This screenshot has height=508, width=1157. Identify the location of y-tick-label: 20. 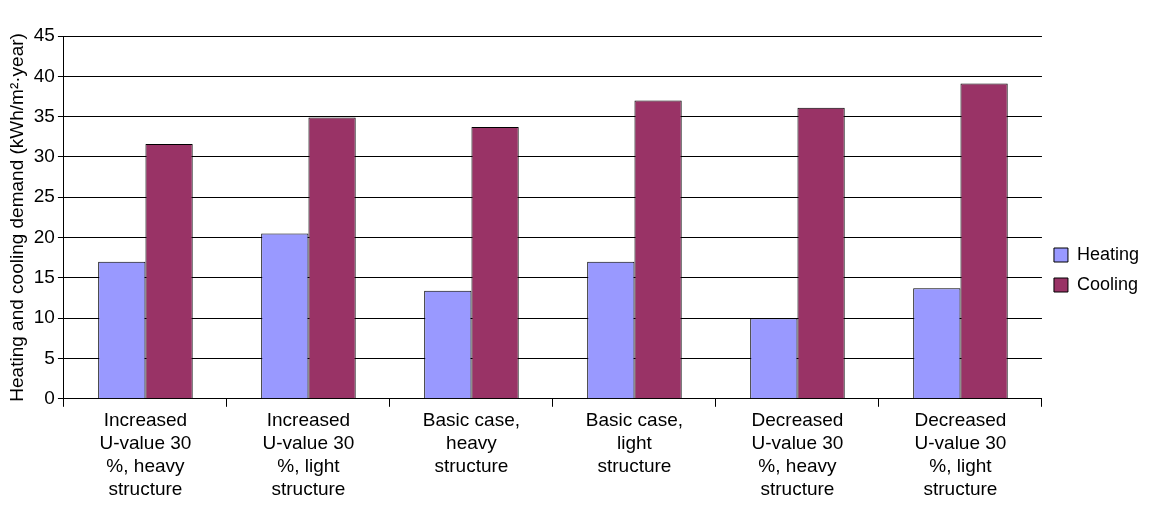
(44, 236).